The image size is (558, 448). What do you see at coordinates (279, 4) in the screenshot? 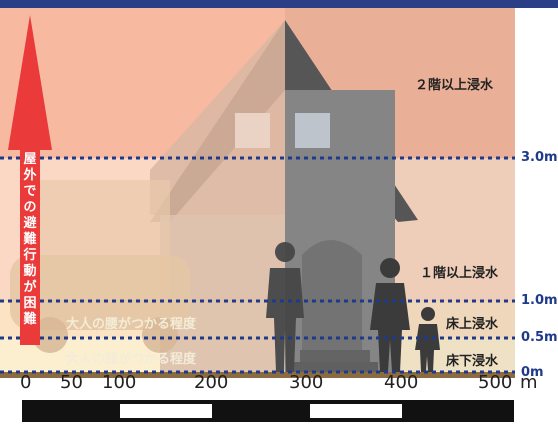
I see `top-bar` at bounding box center [279, 4].